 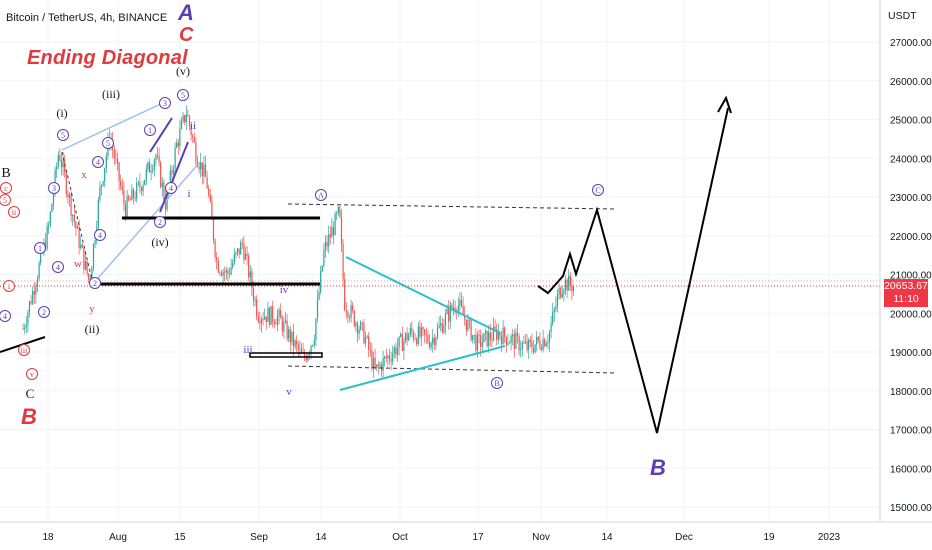 I want to click on last-price-value: 20653.67, so click(x=906, y=286).